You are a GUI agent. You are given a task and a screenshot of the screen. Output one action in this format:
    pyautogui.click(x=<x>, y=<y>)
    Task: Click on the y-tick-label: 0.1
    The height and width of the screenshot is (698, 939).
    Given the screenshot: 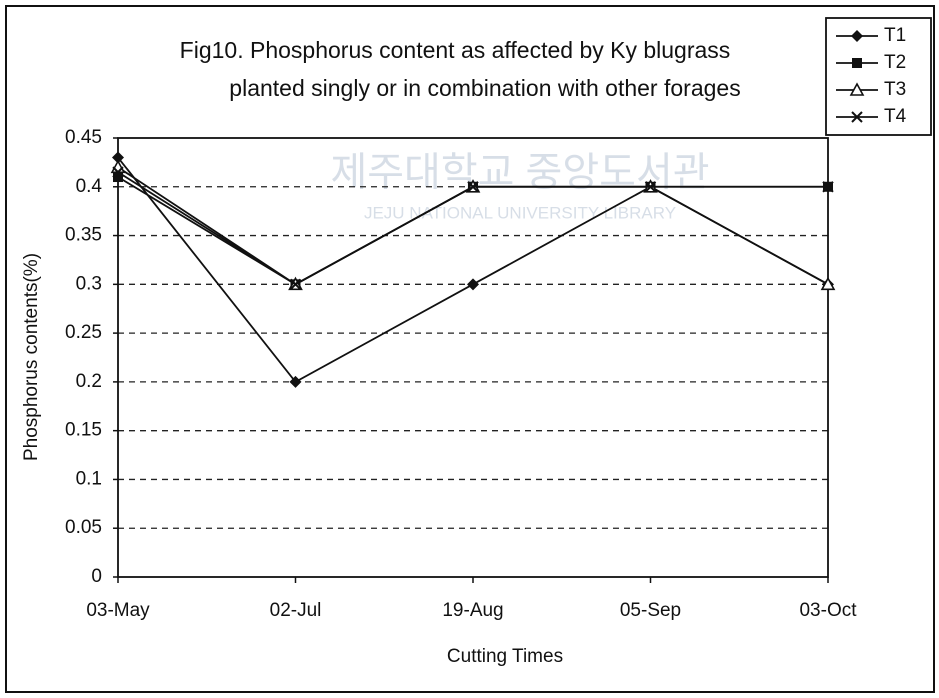 What is the action you would take?
    pyautogui.click(x=89, y=478)
    